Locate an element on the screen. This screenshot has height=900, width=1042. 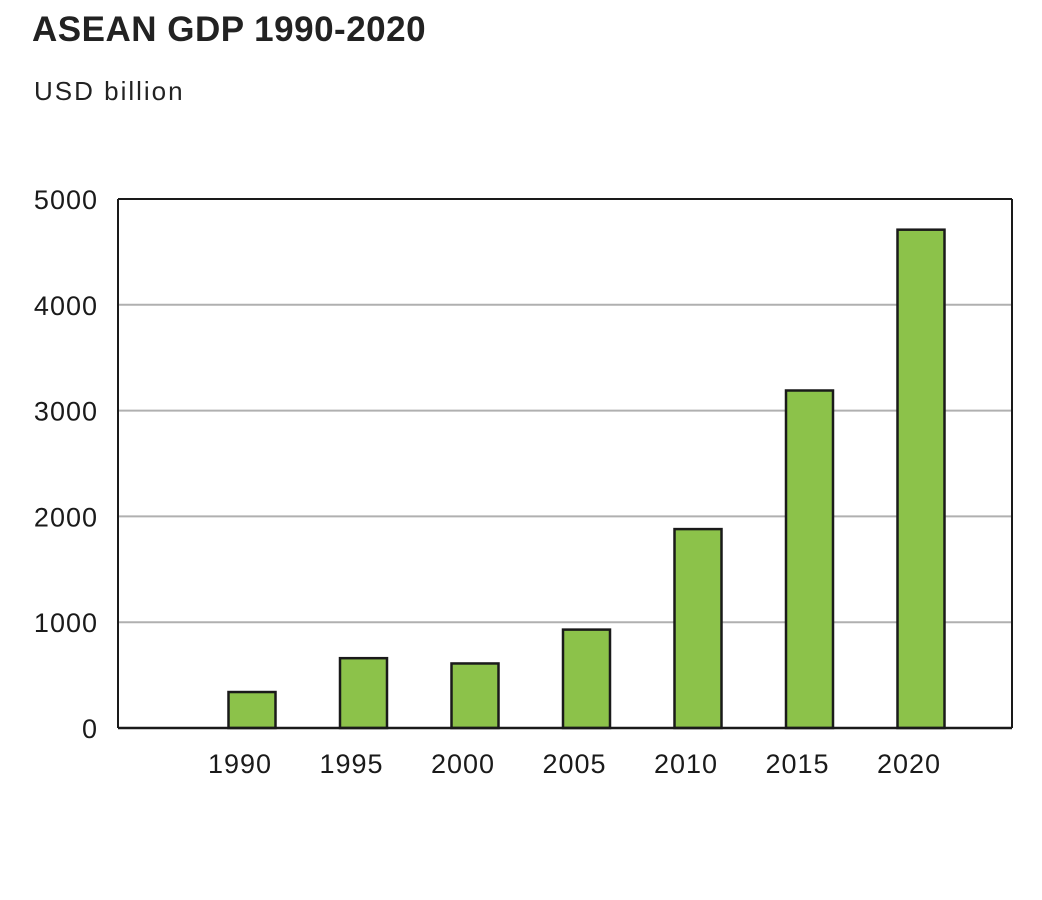
bar-2005 is located at coordinates (586, 679).